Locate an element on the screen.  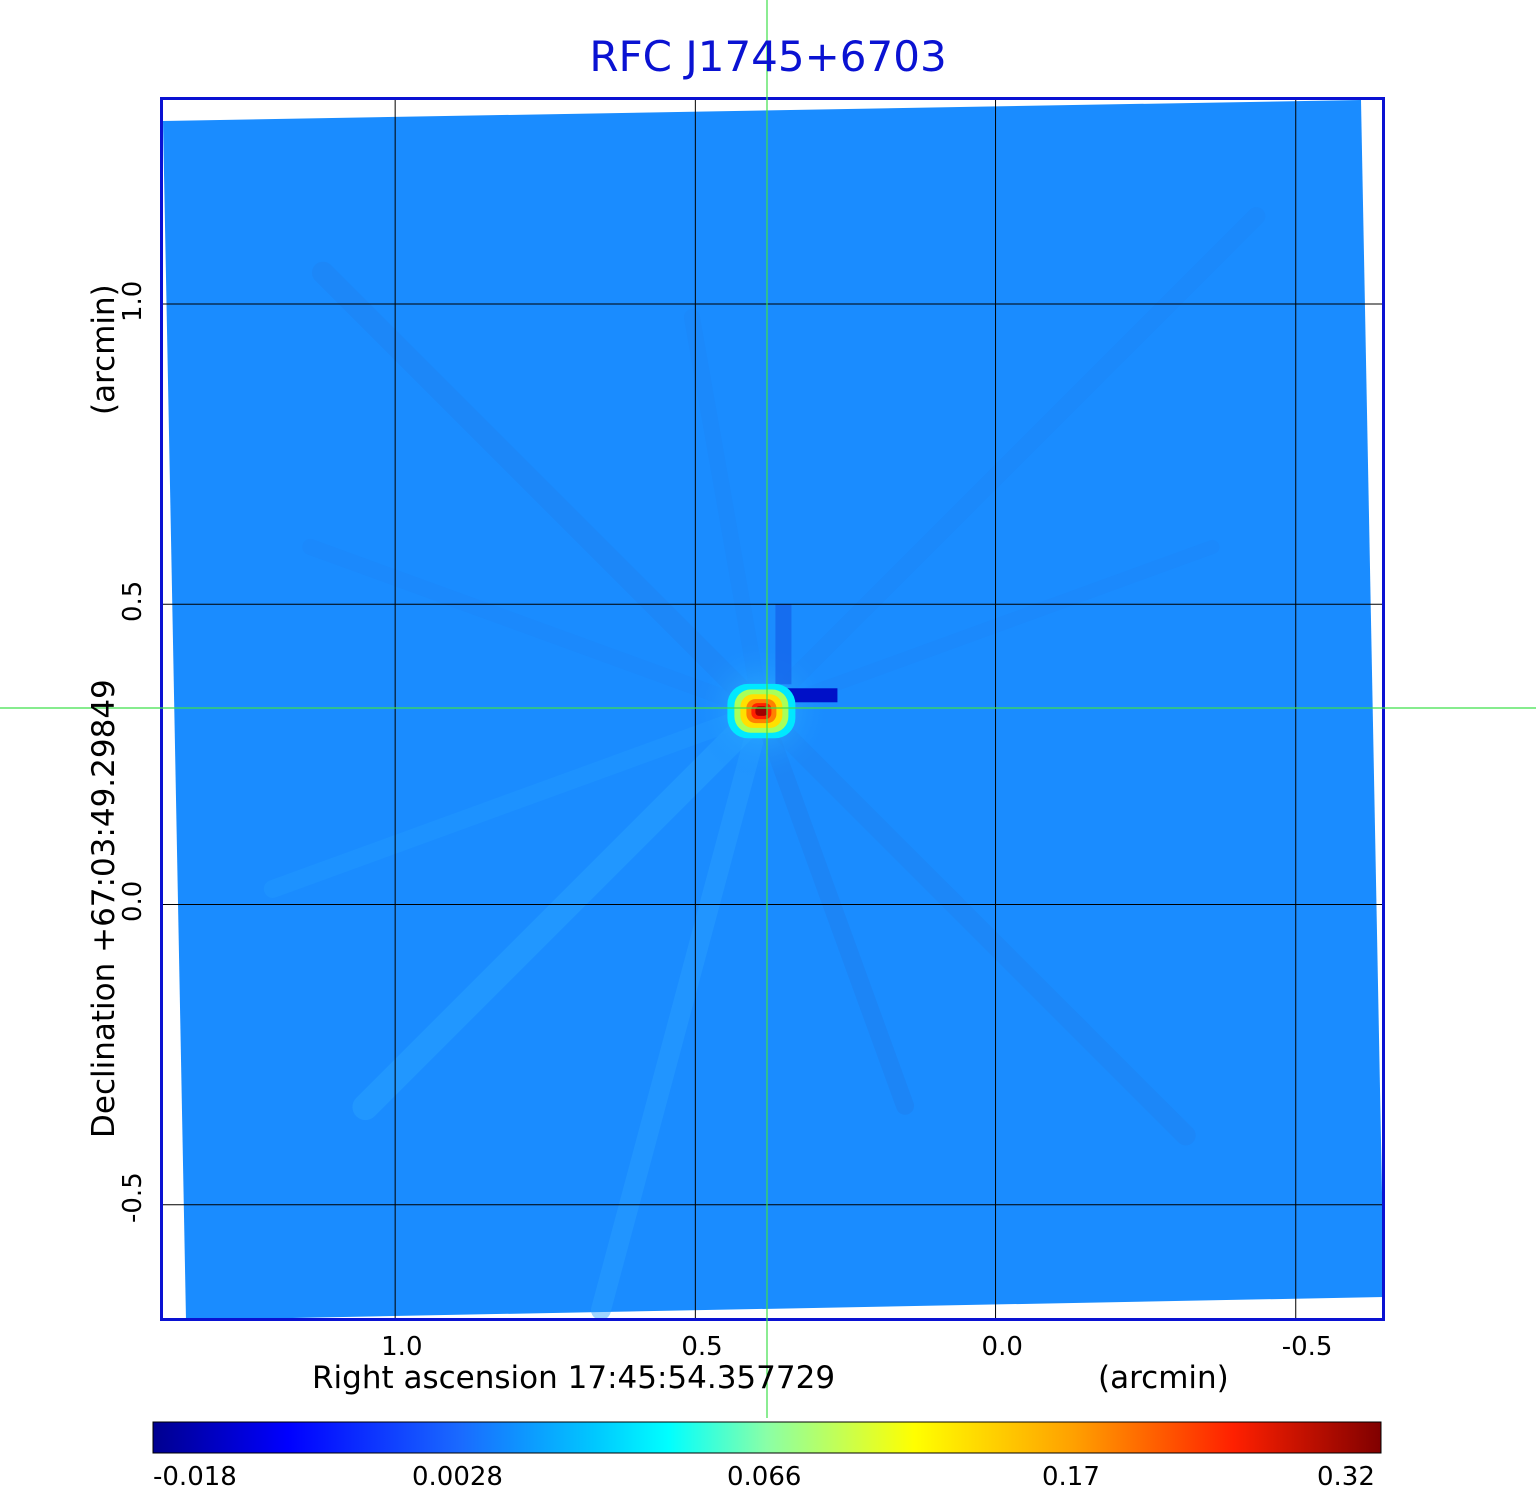
negative-feature is located at coordinates (812, 695).